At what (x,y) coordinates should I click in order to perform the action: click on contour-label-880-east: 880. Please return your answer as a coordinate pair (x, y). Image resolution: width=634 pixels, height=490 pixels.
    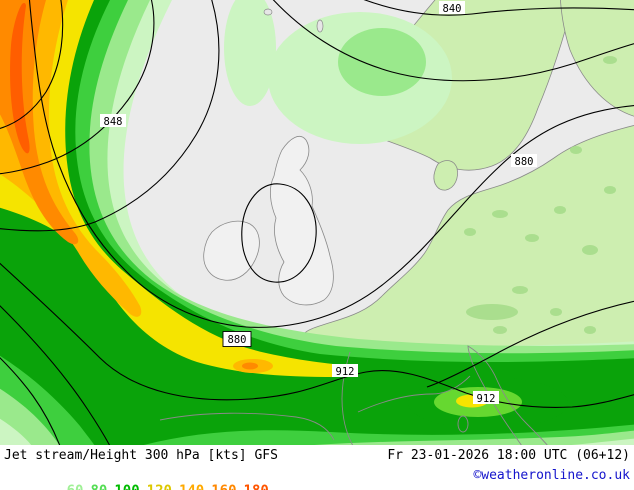
    Looking at the image, I should click on (524, 161).